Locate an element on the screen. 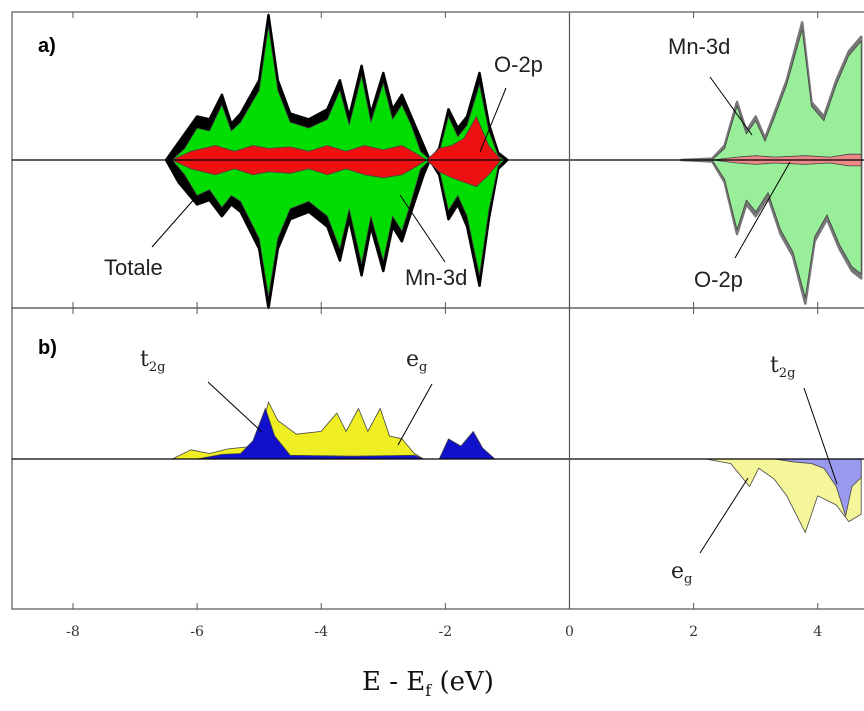 This screenshot has width=864, height=711. eg-right-pointer is located at coordinates (724, 515).